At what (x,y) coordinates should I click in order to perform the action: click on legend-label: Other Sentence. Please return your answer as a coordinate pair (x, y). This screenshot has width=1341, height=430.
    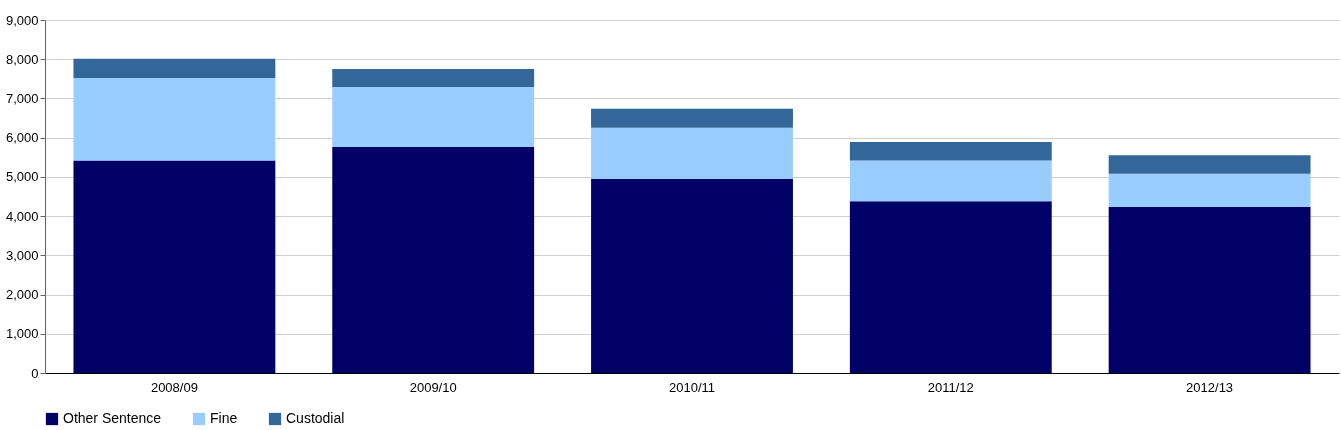
    Looking at the image, I should click on (112, 418).